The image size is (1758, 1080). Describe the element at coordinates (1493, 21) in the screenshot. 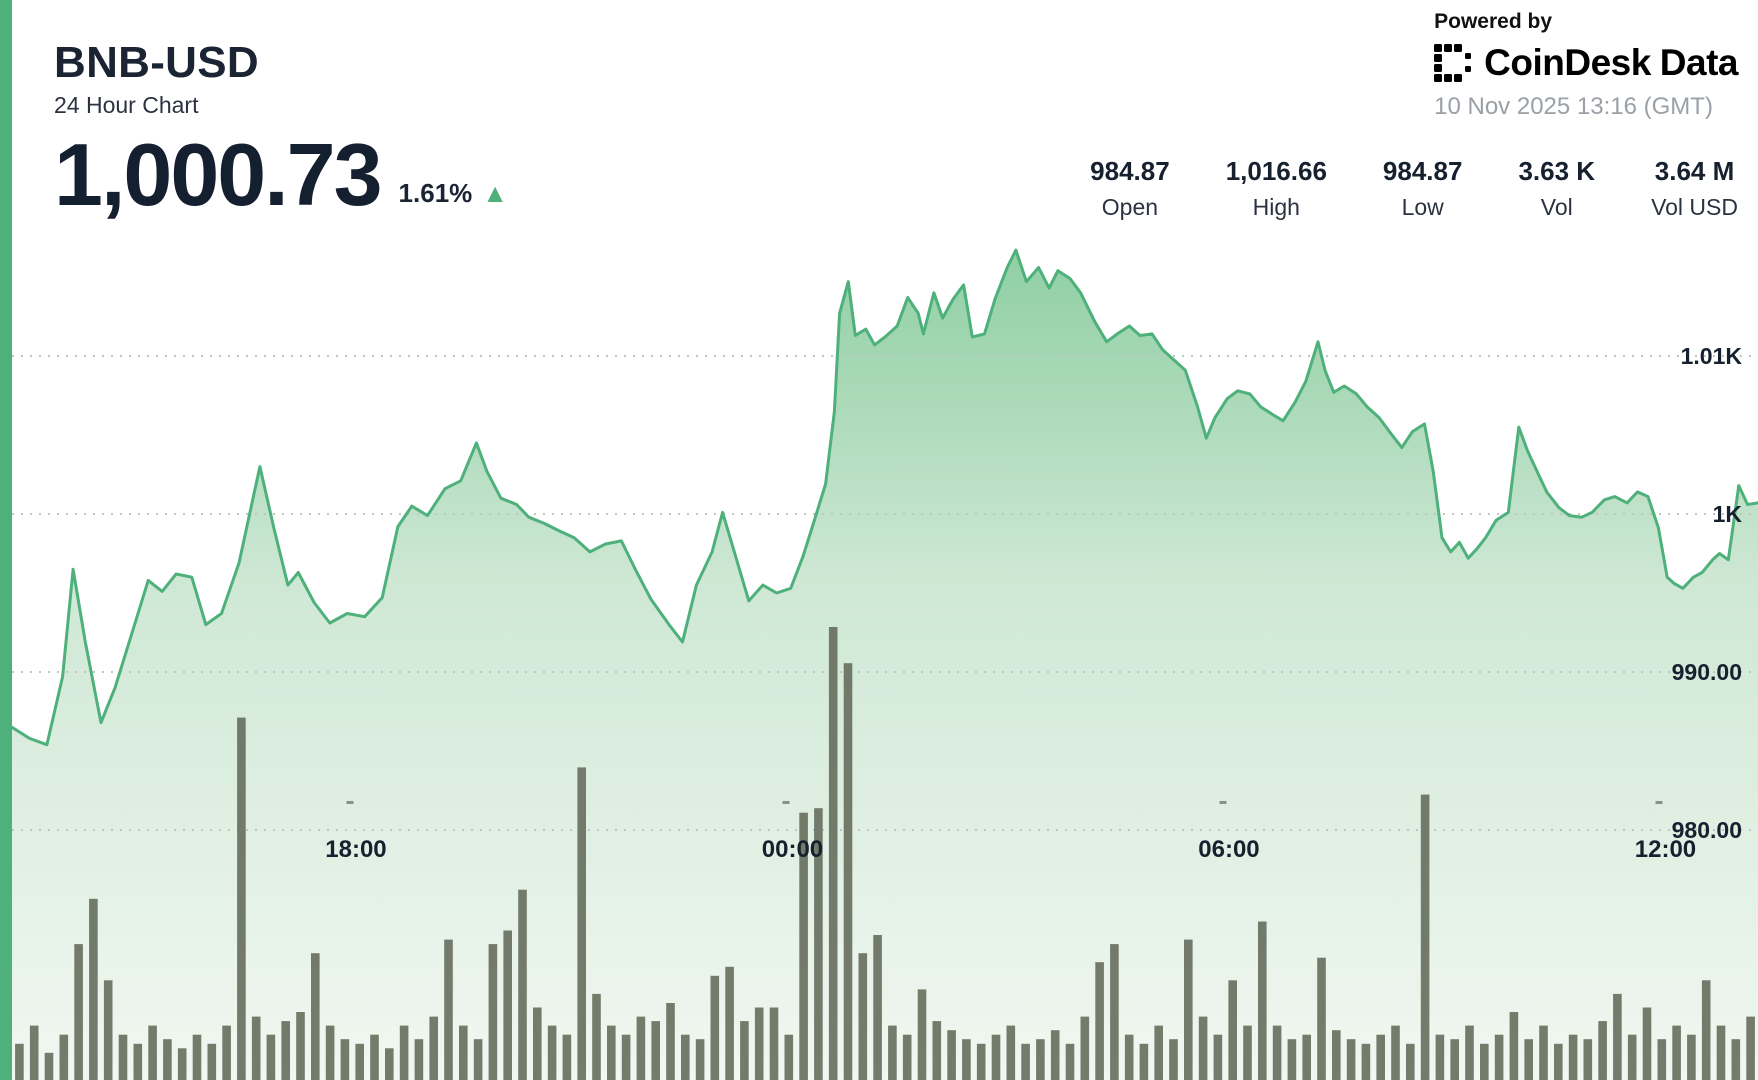

I see `powered-by-label: Powered by` at that location.